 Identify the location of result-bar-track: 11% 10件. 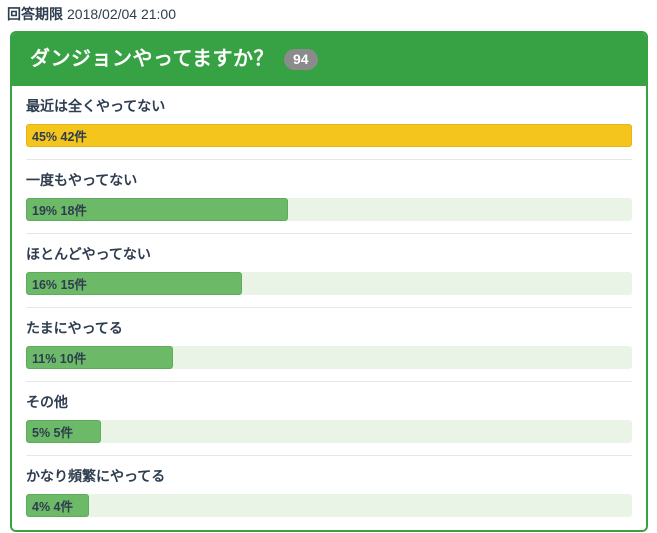
(329, 357).